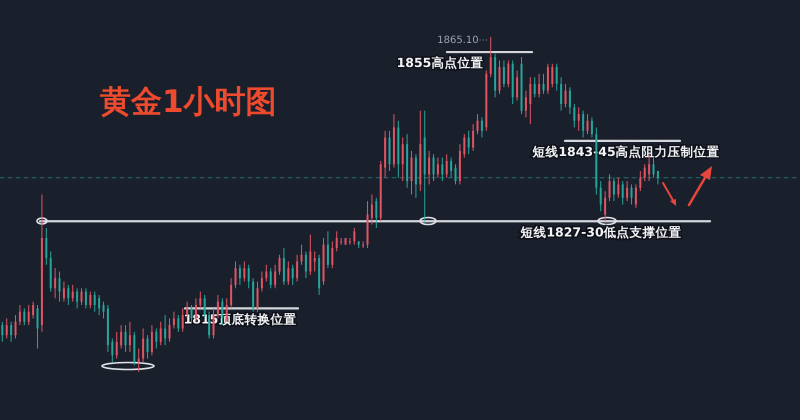 This screenshot has width=800, height=420. Describe the element at coordinates (440, 62) in the screenshot. I see `ref-line-label: 1855高点位置` at that location.